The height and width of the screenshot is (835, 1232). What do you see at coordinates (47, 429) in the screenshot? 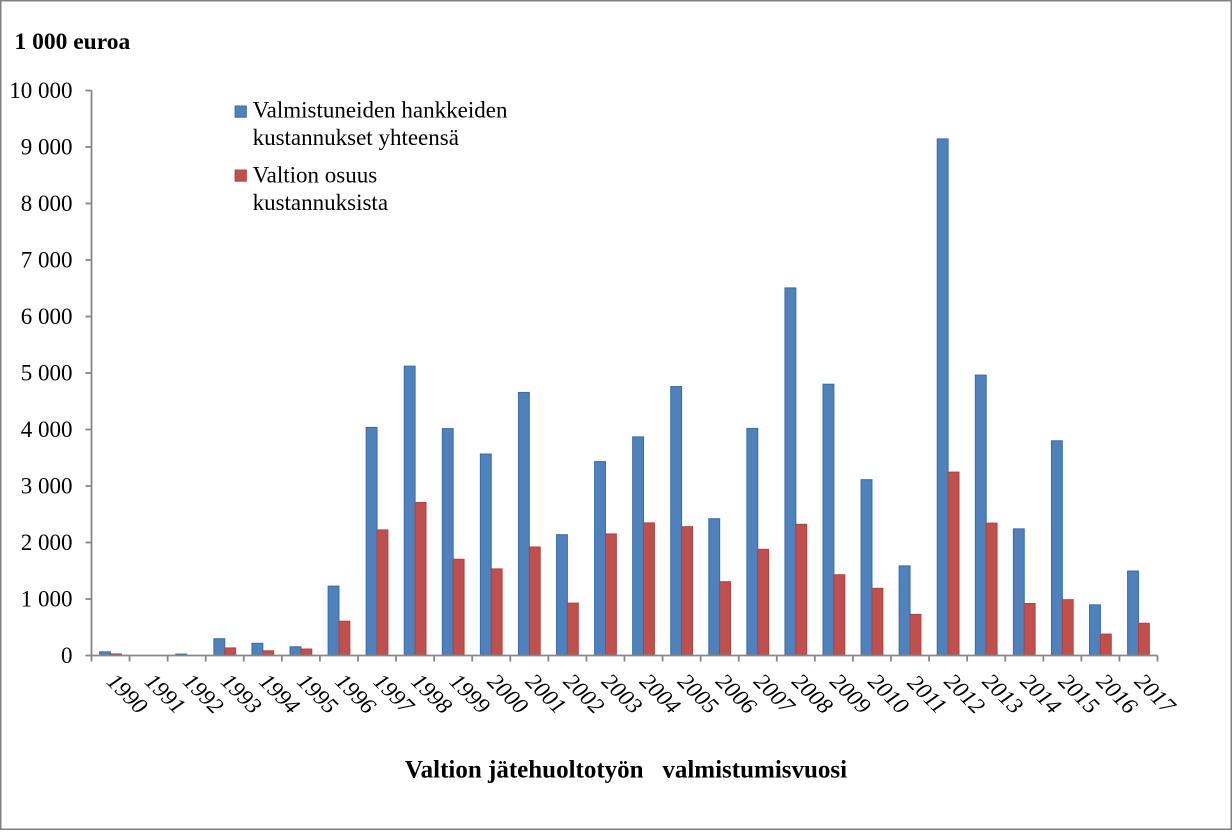
I see `svg-text: 4 000` at bounding box center [47, 429].